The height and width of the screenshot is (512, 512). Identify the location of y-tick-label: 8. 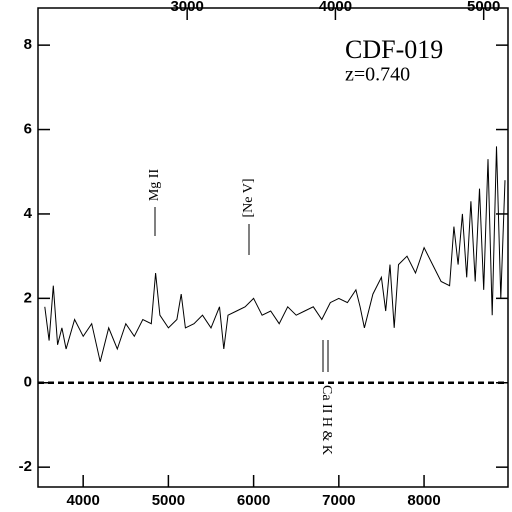
(28, 44).